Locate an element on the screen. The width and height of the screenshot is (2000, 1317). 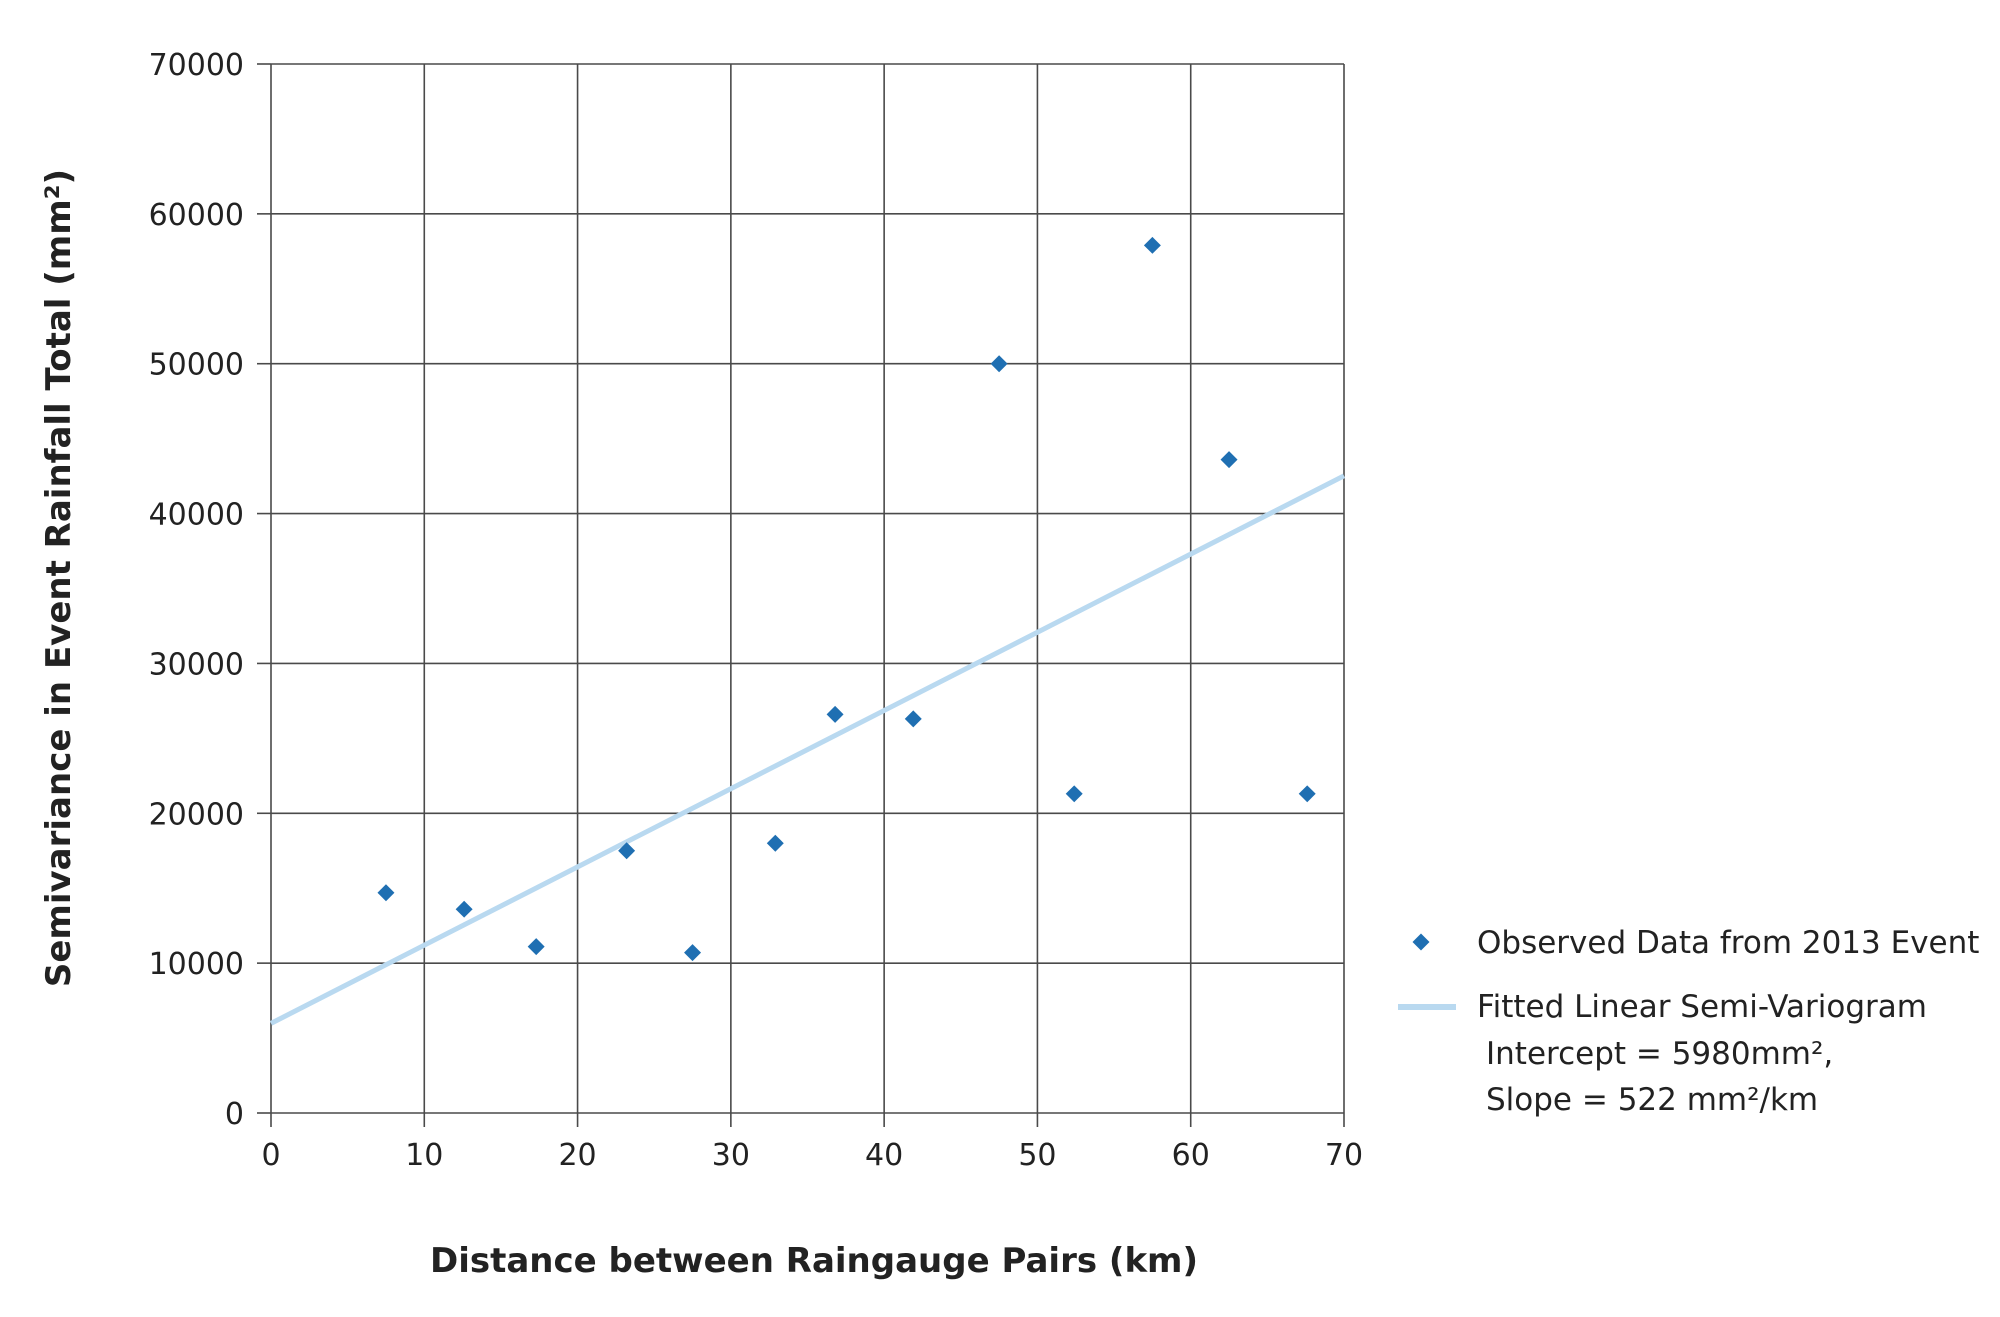
legend-observed-label: Observed Data from 2013 Event is located at coordinates (1728, 943).